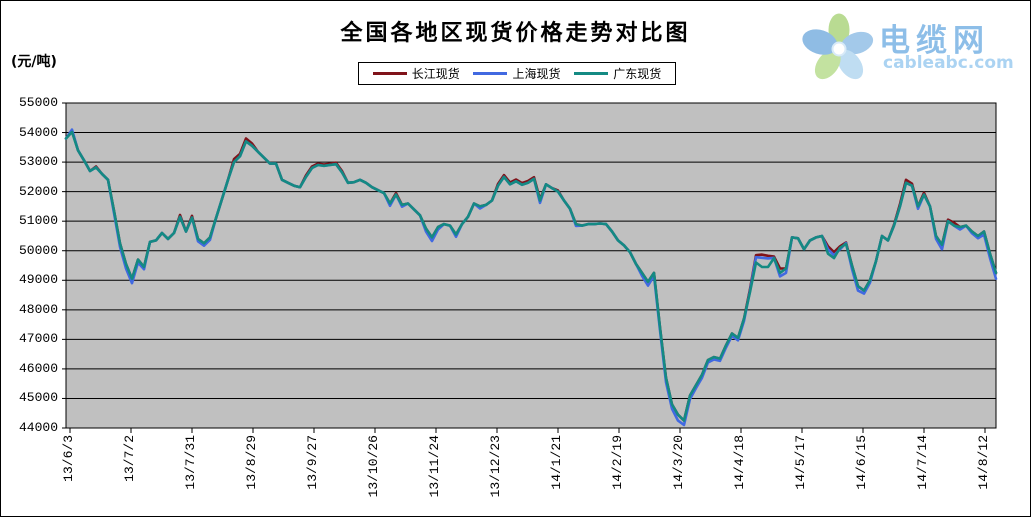  Describe the element at coordinates (38, 280) in the screenshot. I see `y-axis-tick-label: 49000` at that location.